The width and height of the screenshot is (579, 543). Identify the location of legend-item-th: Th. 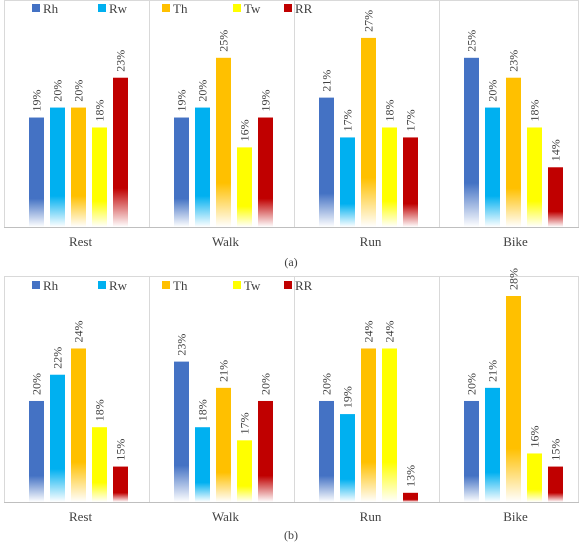
(175, 8).